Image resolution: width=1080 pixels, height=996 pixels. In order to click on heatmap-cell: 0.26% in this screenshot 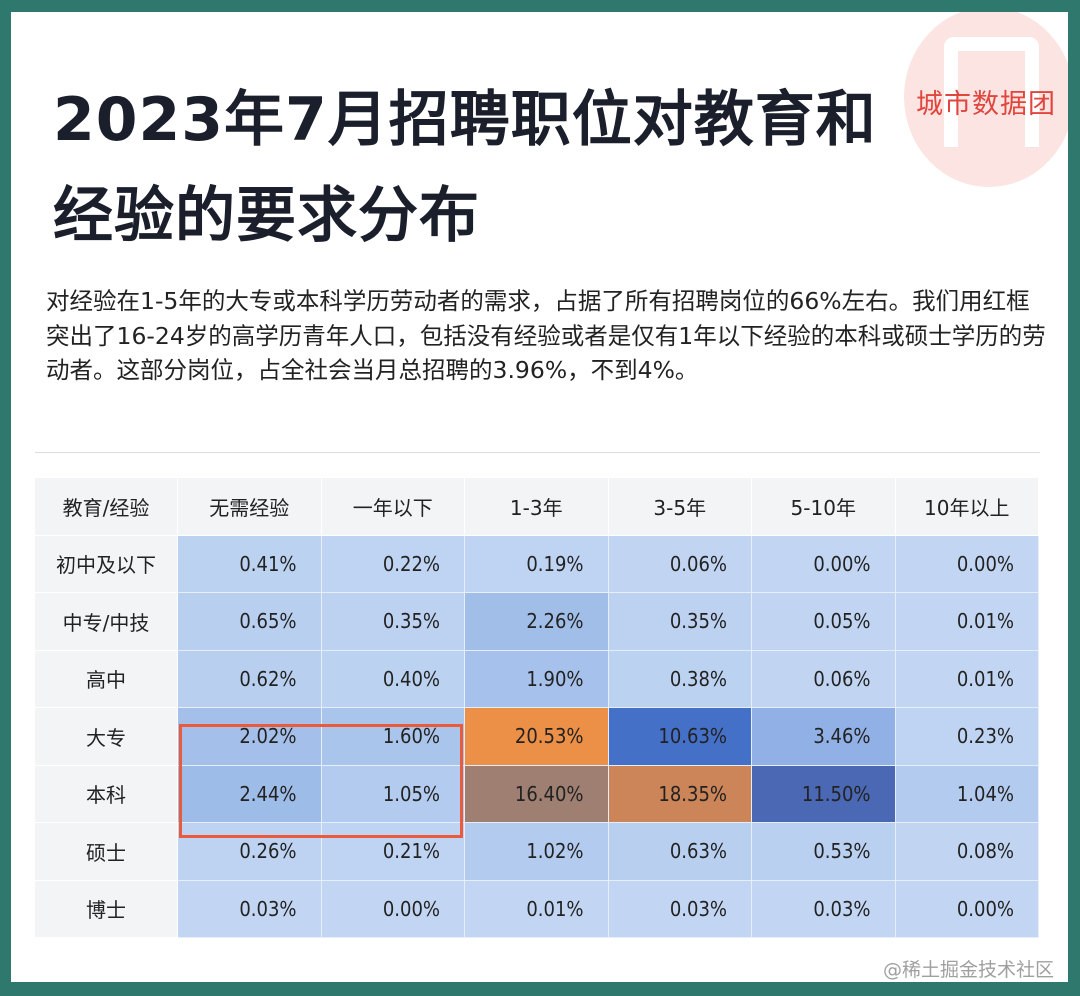, I will do `click(250, 852)`.